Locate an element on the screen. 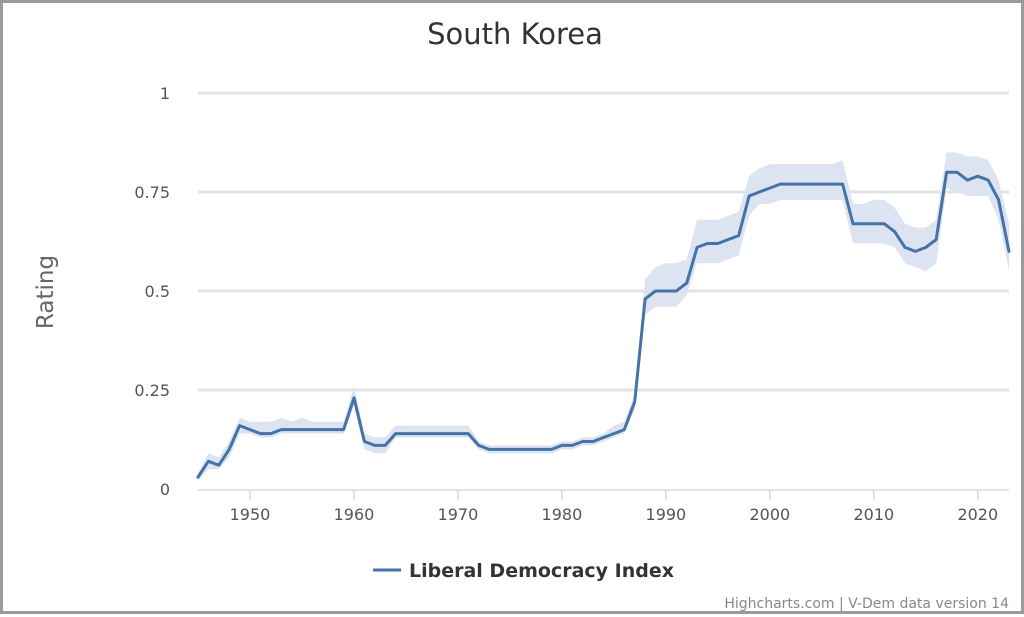  x-tick-label: 1950 is located at coordinates (250, 514).